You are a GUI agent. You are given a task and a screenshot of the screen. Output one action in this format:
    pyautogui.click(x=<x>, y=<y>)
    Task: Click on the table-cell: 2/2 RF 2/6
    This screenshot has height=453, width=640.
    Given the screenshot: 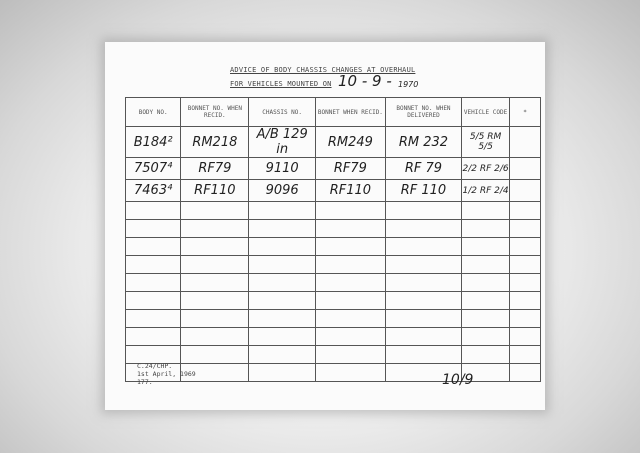 What is the action you would take?
    pyautogui.click(x=486, y=168)
    